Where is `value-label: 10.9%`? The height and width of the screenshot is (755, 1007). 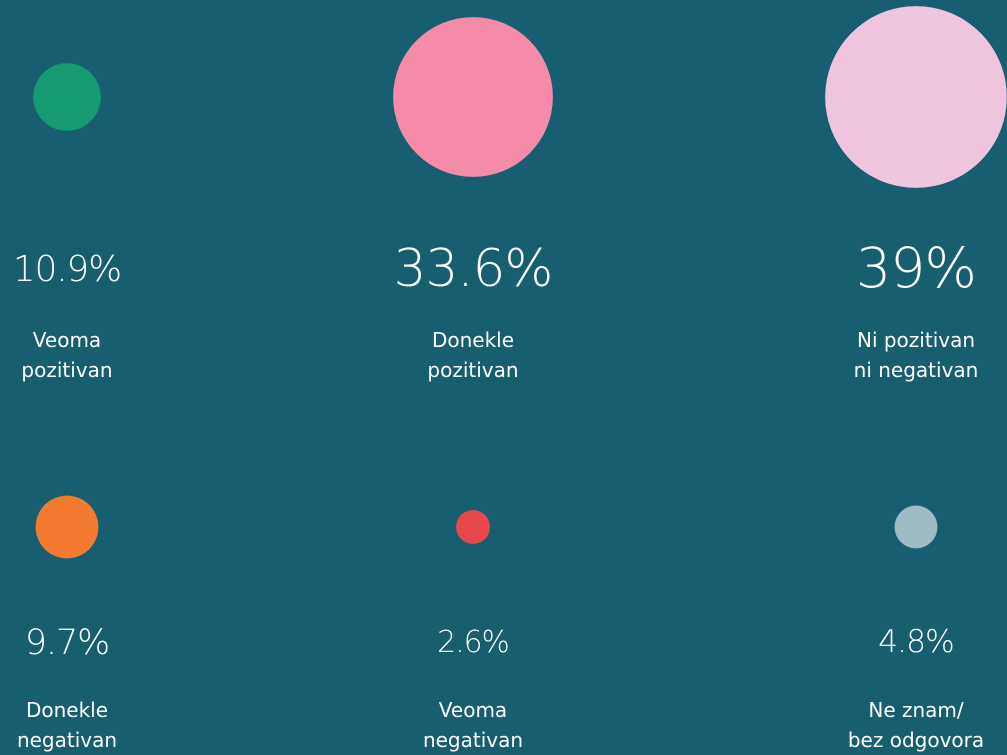 value-label: 10.9% is located at coordinates (67, 270).